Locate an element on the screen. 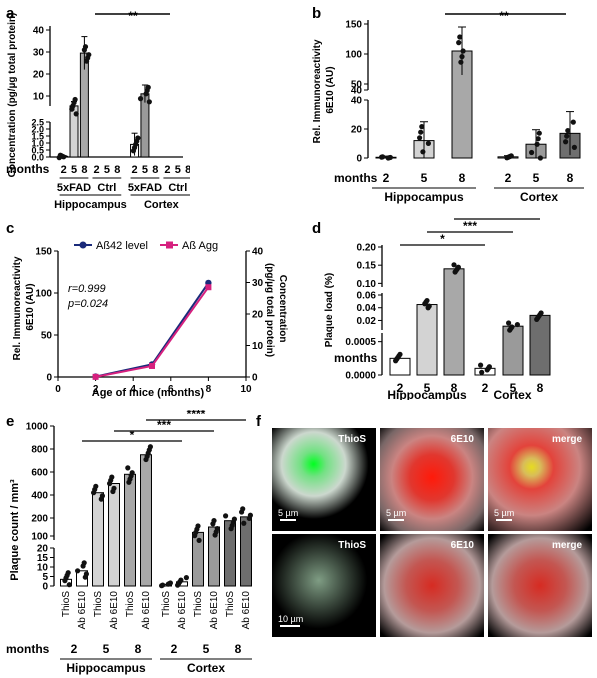 The image size is (597, 678). y-left-tick-label: 50 is located at coordinates (47, 336).